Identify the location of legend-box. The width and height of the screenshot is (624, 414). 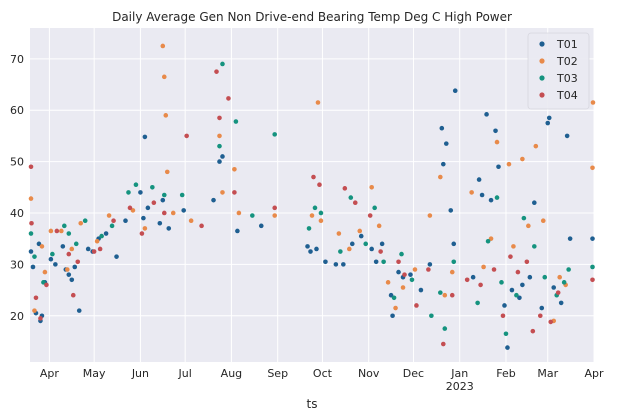
(558, 71).